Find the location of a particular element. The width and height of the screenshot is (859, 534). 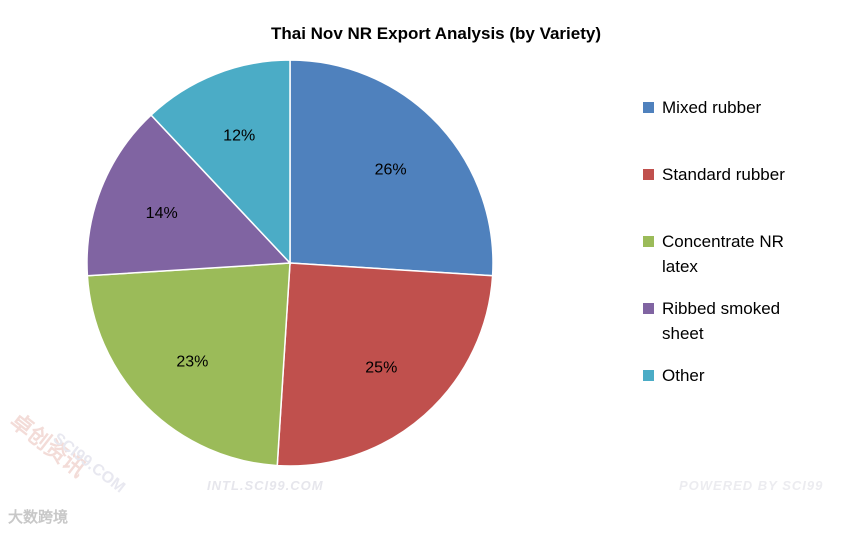

chart-title: Thai Nov NR Export Analysis (by Variety) is located at coordinates (435, 33).